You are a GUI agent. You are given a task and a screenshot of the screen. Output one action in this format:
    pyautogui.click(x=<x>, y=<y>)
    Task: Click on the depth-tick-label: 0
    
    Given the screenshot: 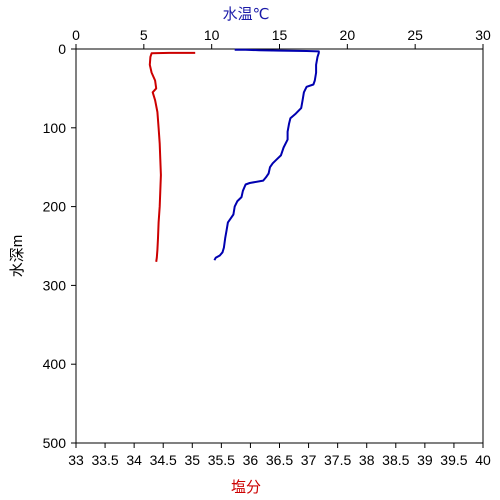 What is the action you would take?
    pyautogui.click(x=62, y=49)
    